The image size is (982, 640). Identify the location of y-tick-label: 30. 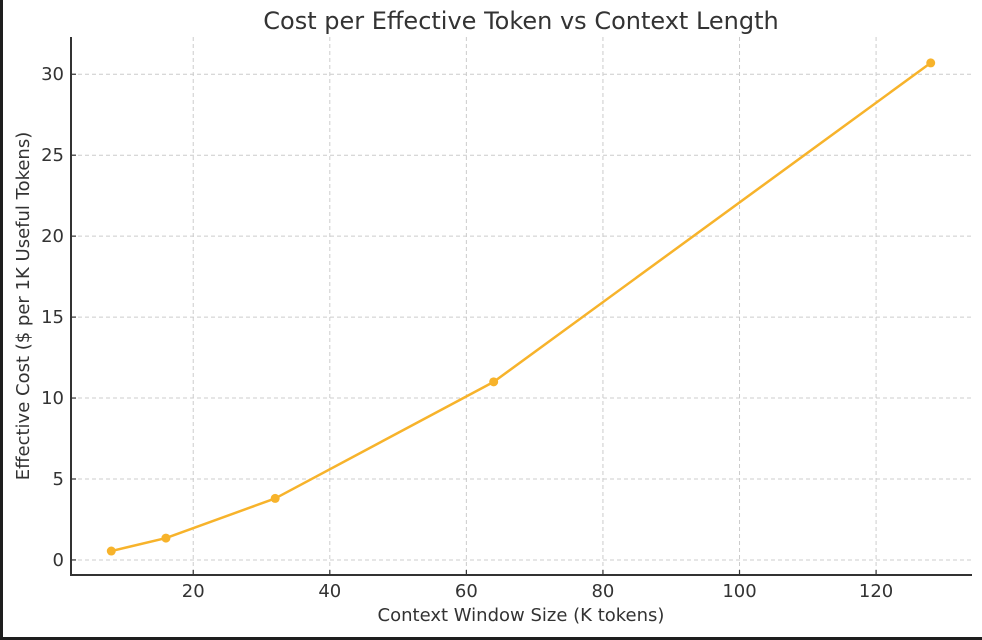
(52, 74).